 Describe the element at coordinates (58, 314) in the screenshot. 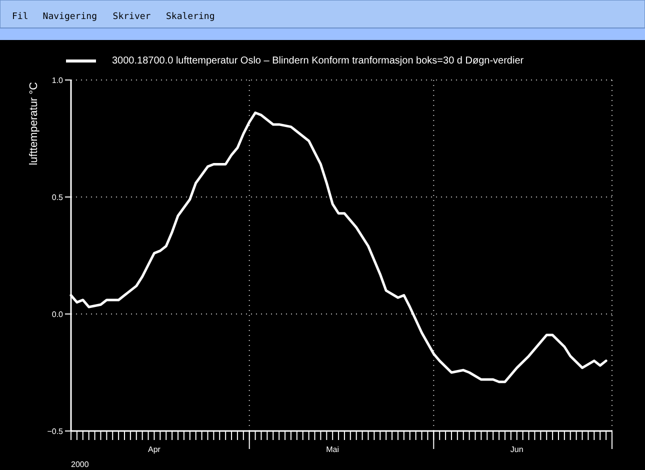

I see `y-tick-label: 0.0` at that location.